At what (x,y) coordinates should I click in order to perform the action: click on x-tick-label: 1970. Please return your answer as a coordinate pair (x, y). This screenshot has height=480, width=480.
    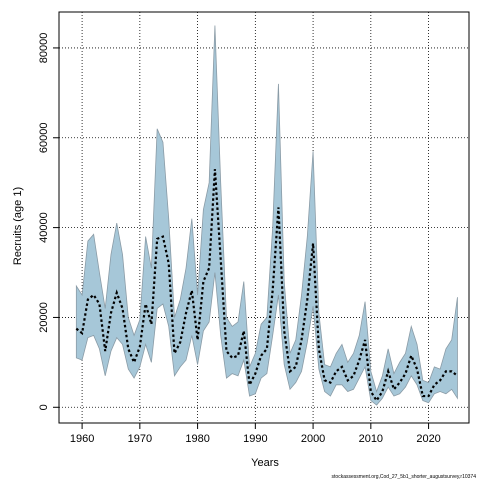
    Looking at the image, I should click on (140, 439).